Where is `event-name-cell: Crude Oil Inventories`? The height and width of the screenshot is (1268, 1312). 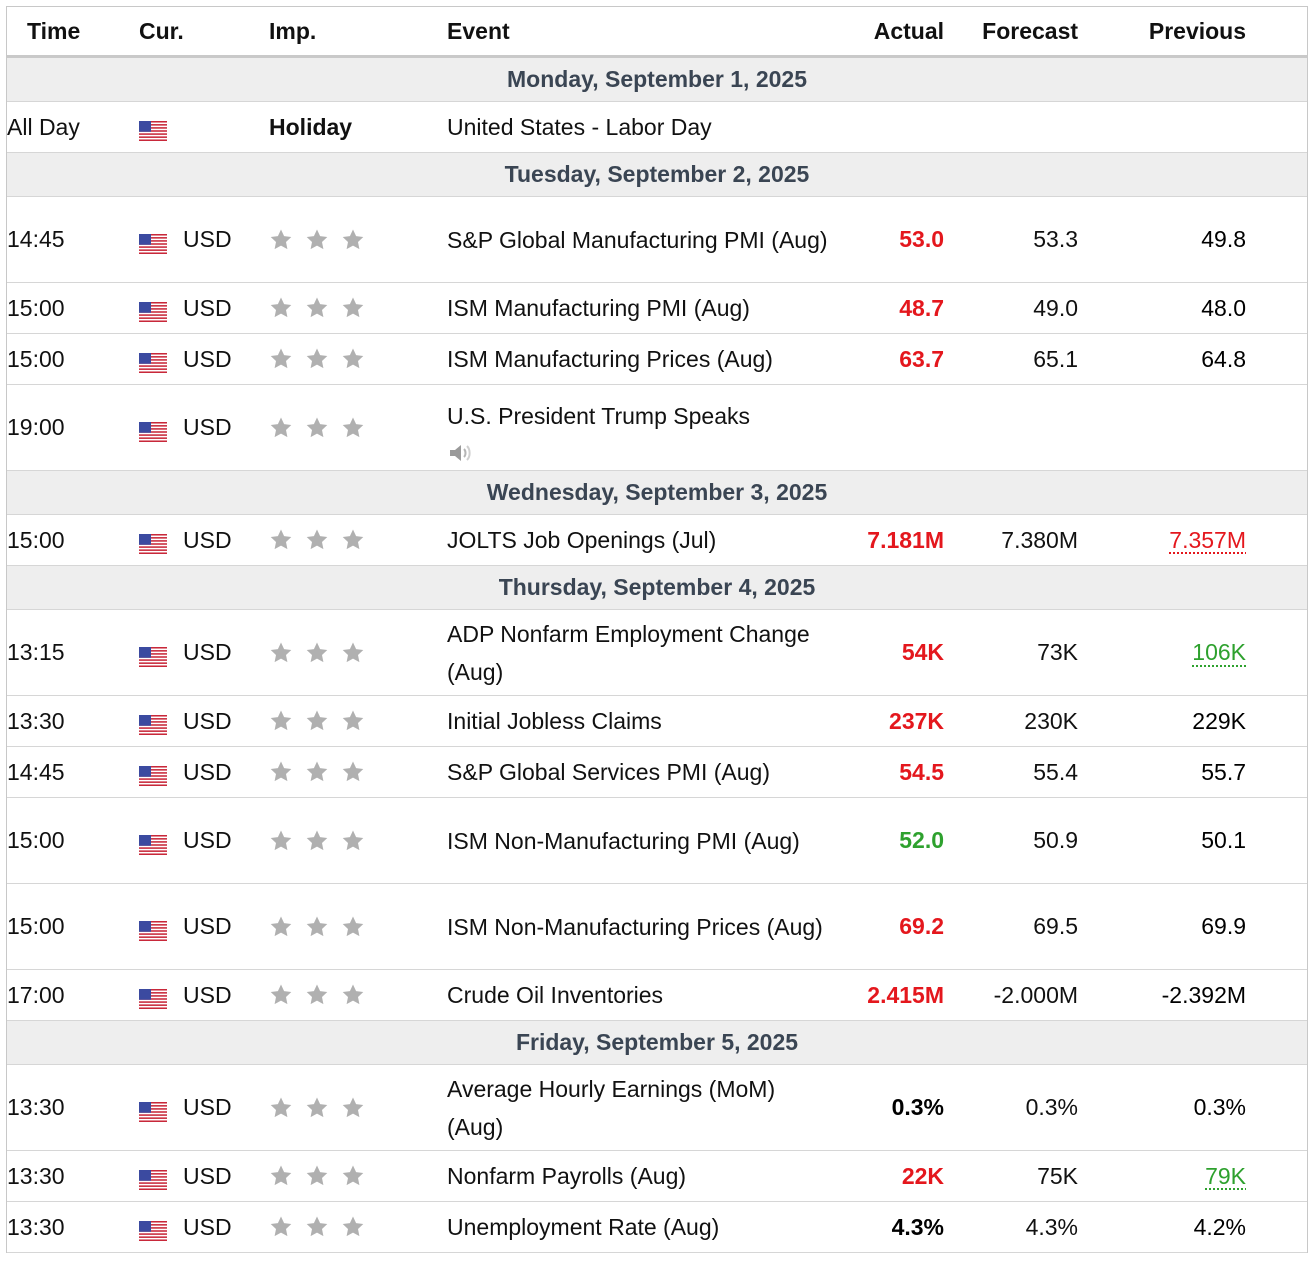 event-name-cell: Crude Oil Inventories is located at coordinates (640, 995).